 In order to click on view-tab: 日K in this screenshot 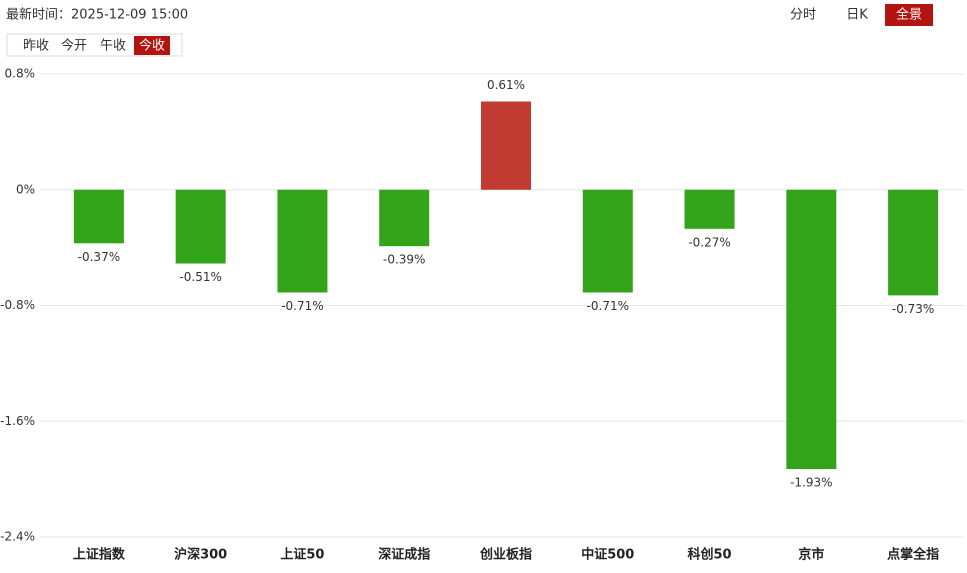, I will do `click(857, 15)`.